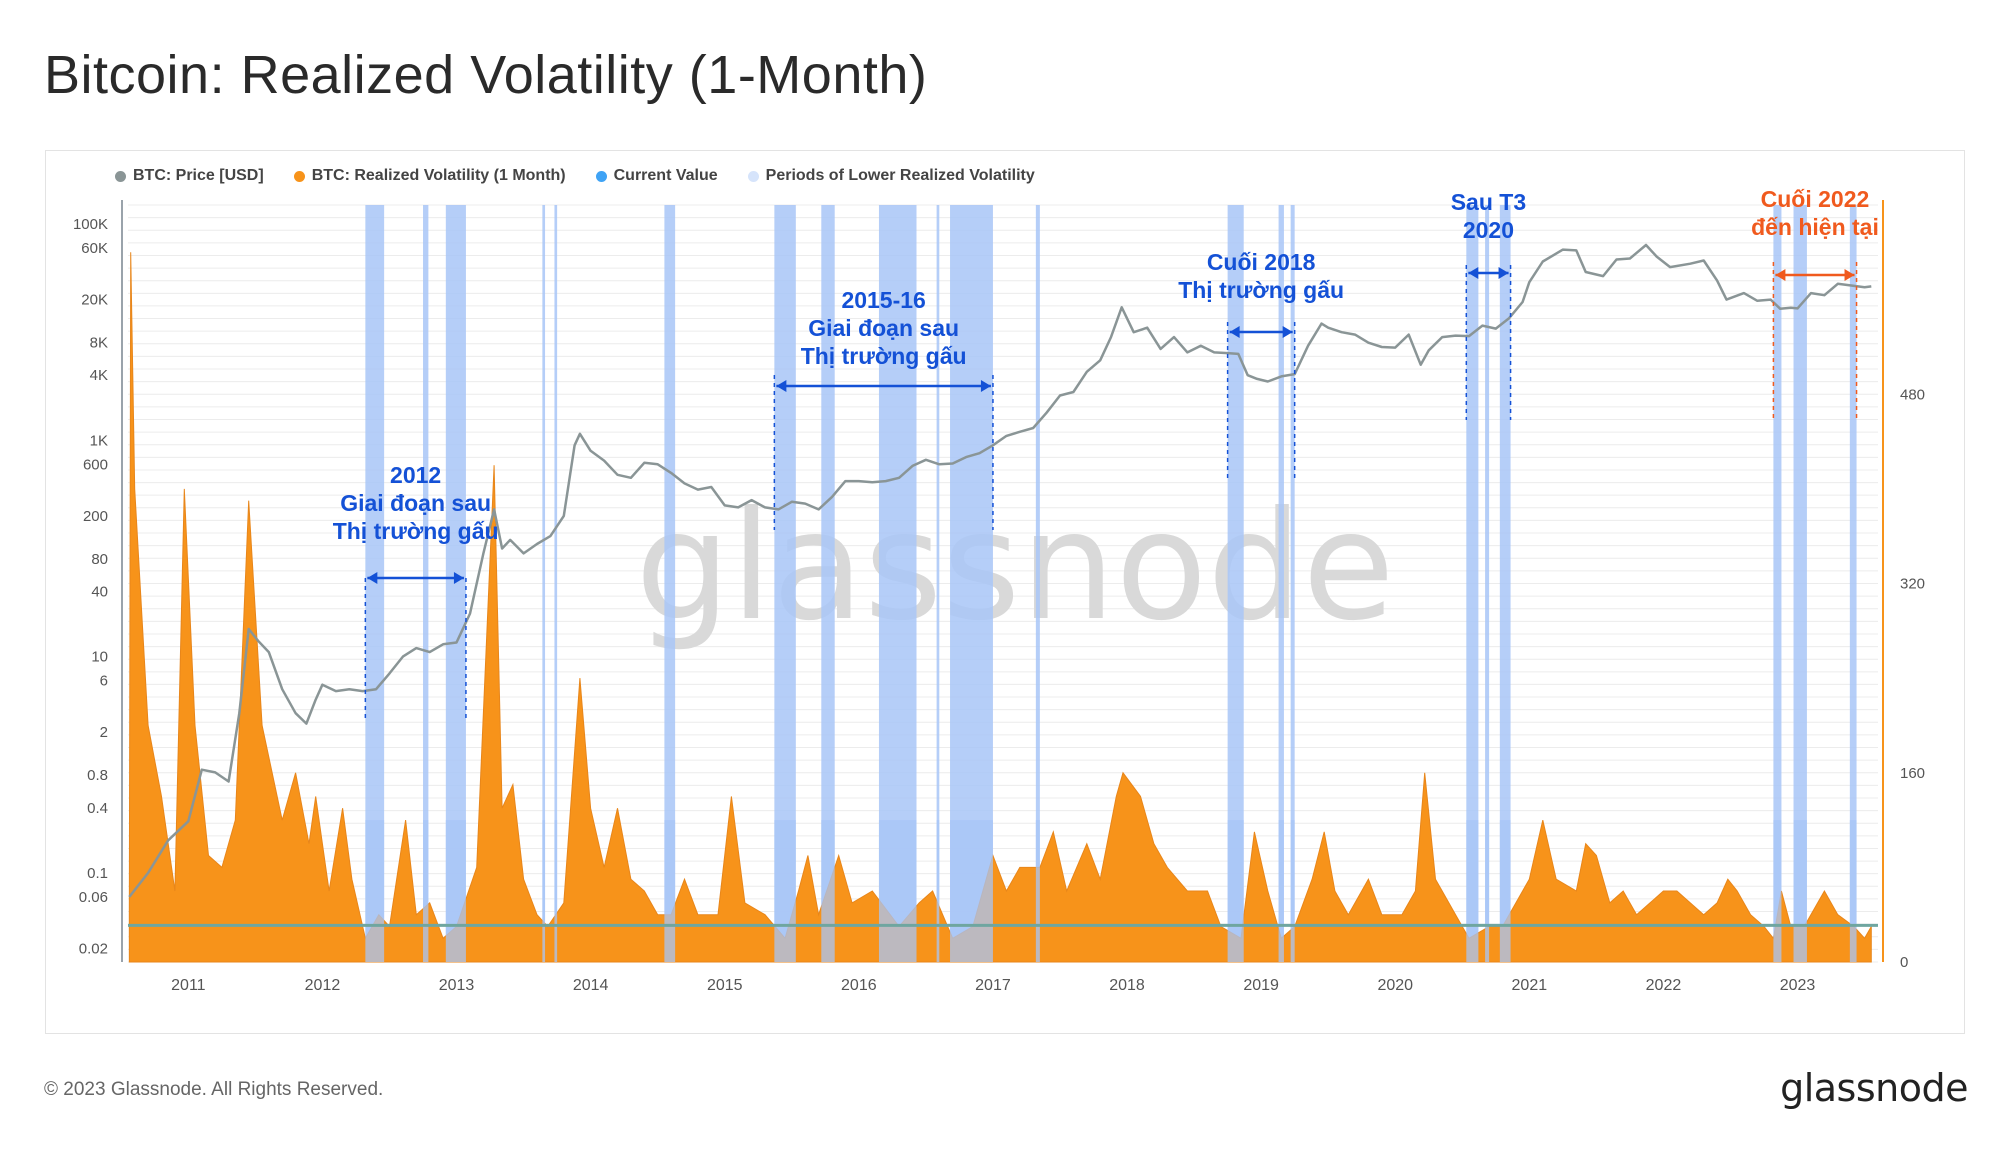  Describe the element at coordinates (99, 559) in the screenshot. I see `y-left-tick-label: 80` at that location.